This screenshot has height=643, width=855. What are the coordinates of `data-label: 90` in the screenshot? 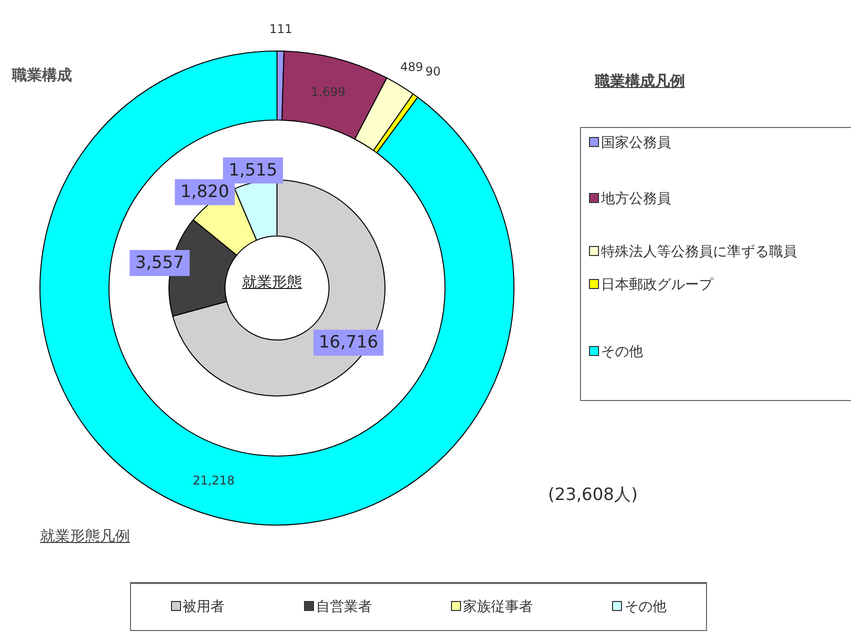 It's located at (433, 71).